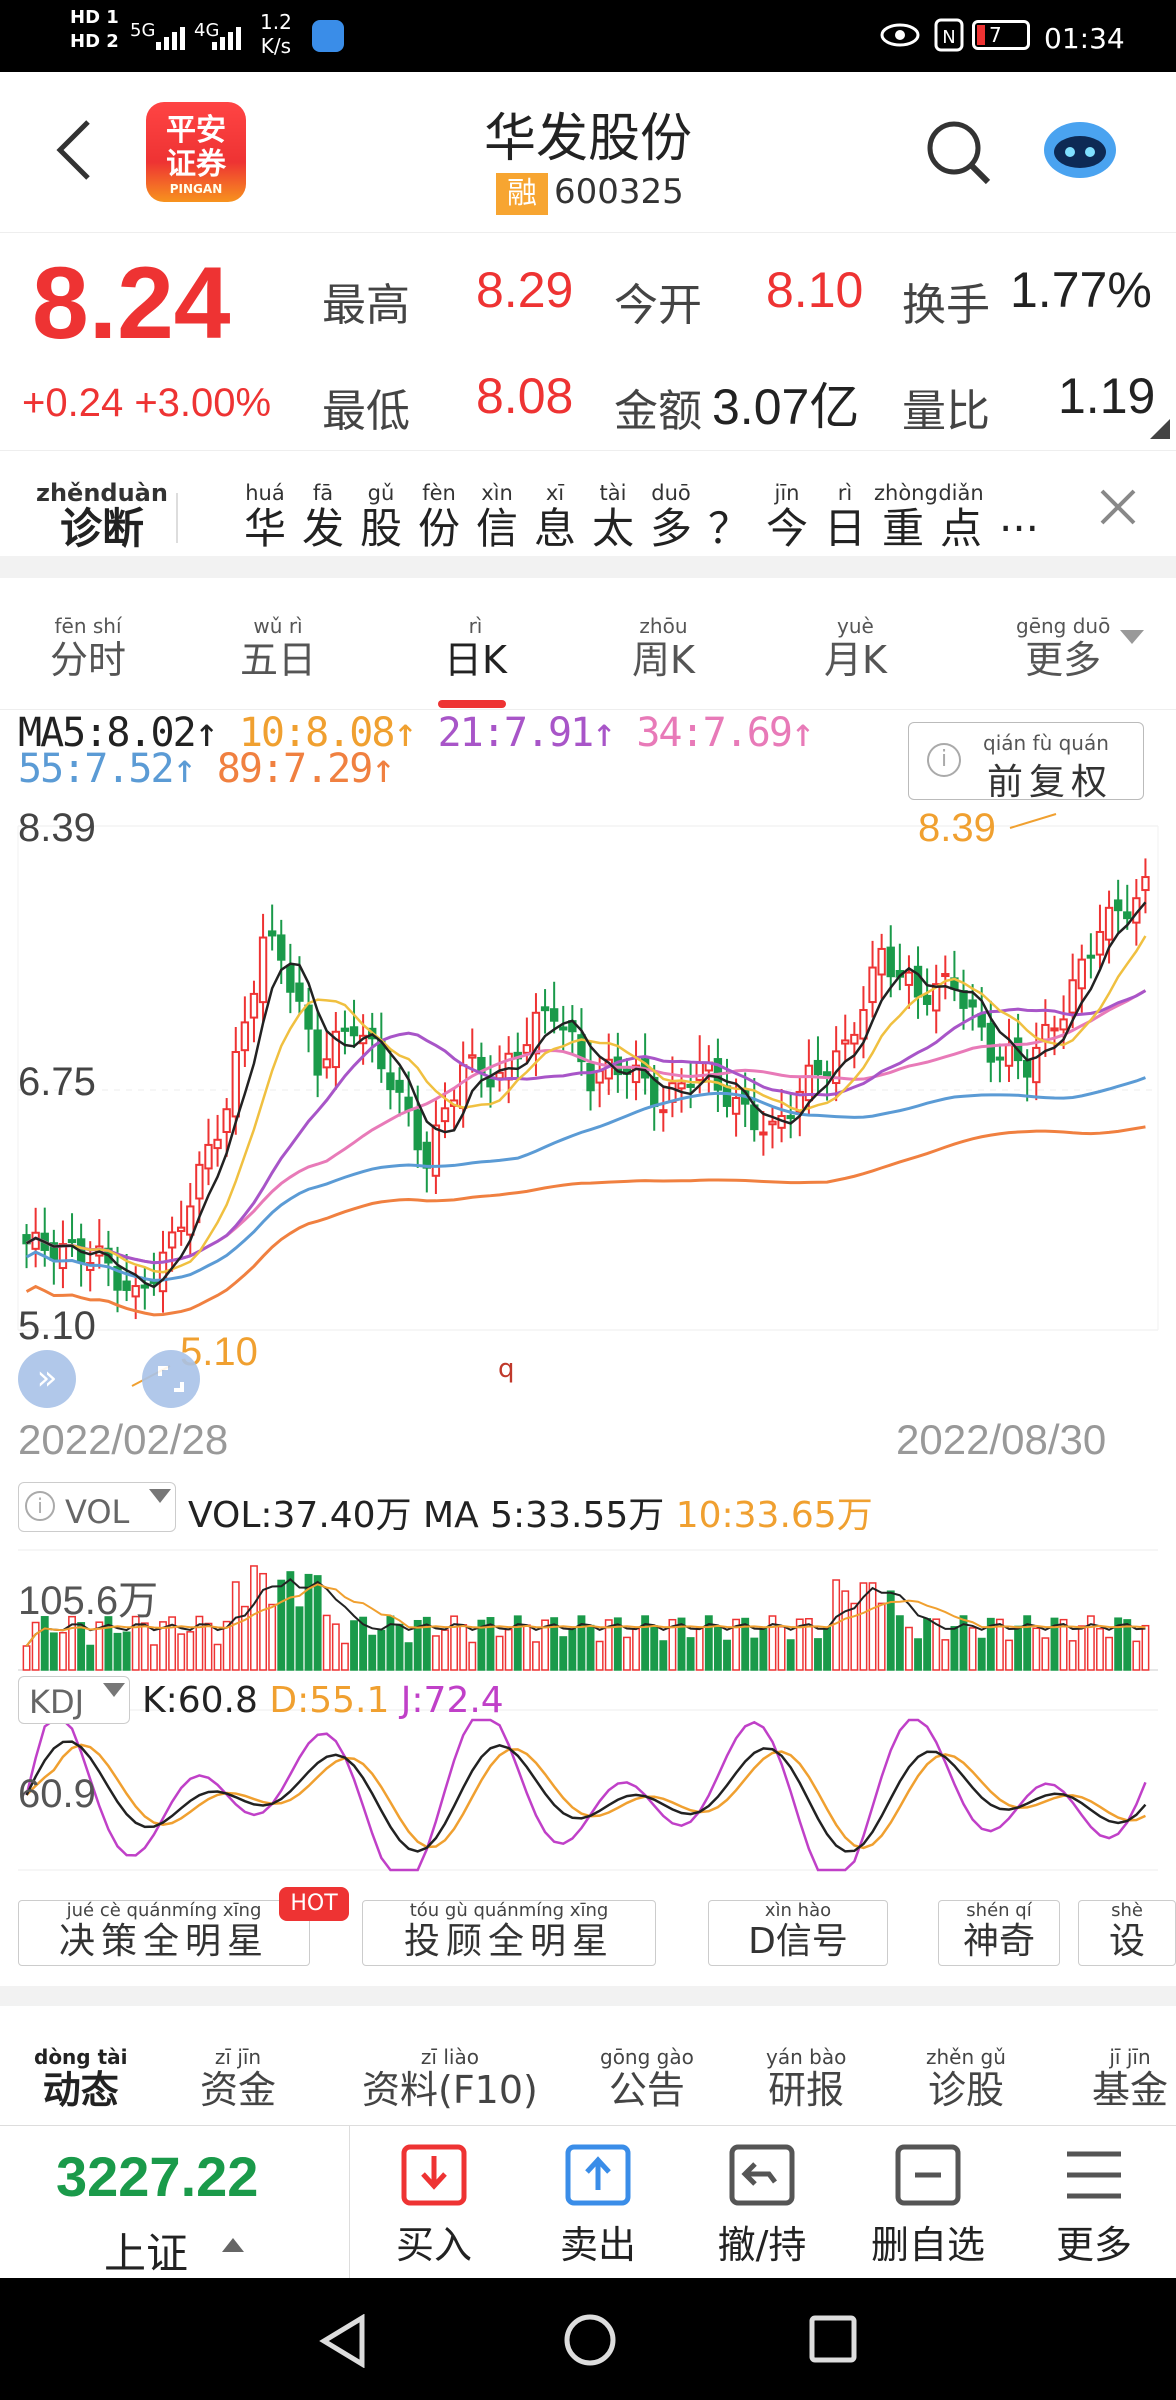 Image resolution: width=1176 pixels, height=2400 pixels. Describe the element at coordinates (798, 1933) in the screenshot. I see `d-signal-button: xìn hào D信号` at that location.